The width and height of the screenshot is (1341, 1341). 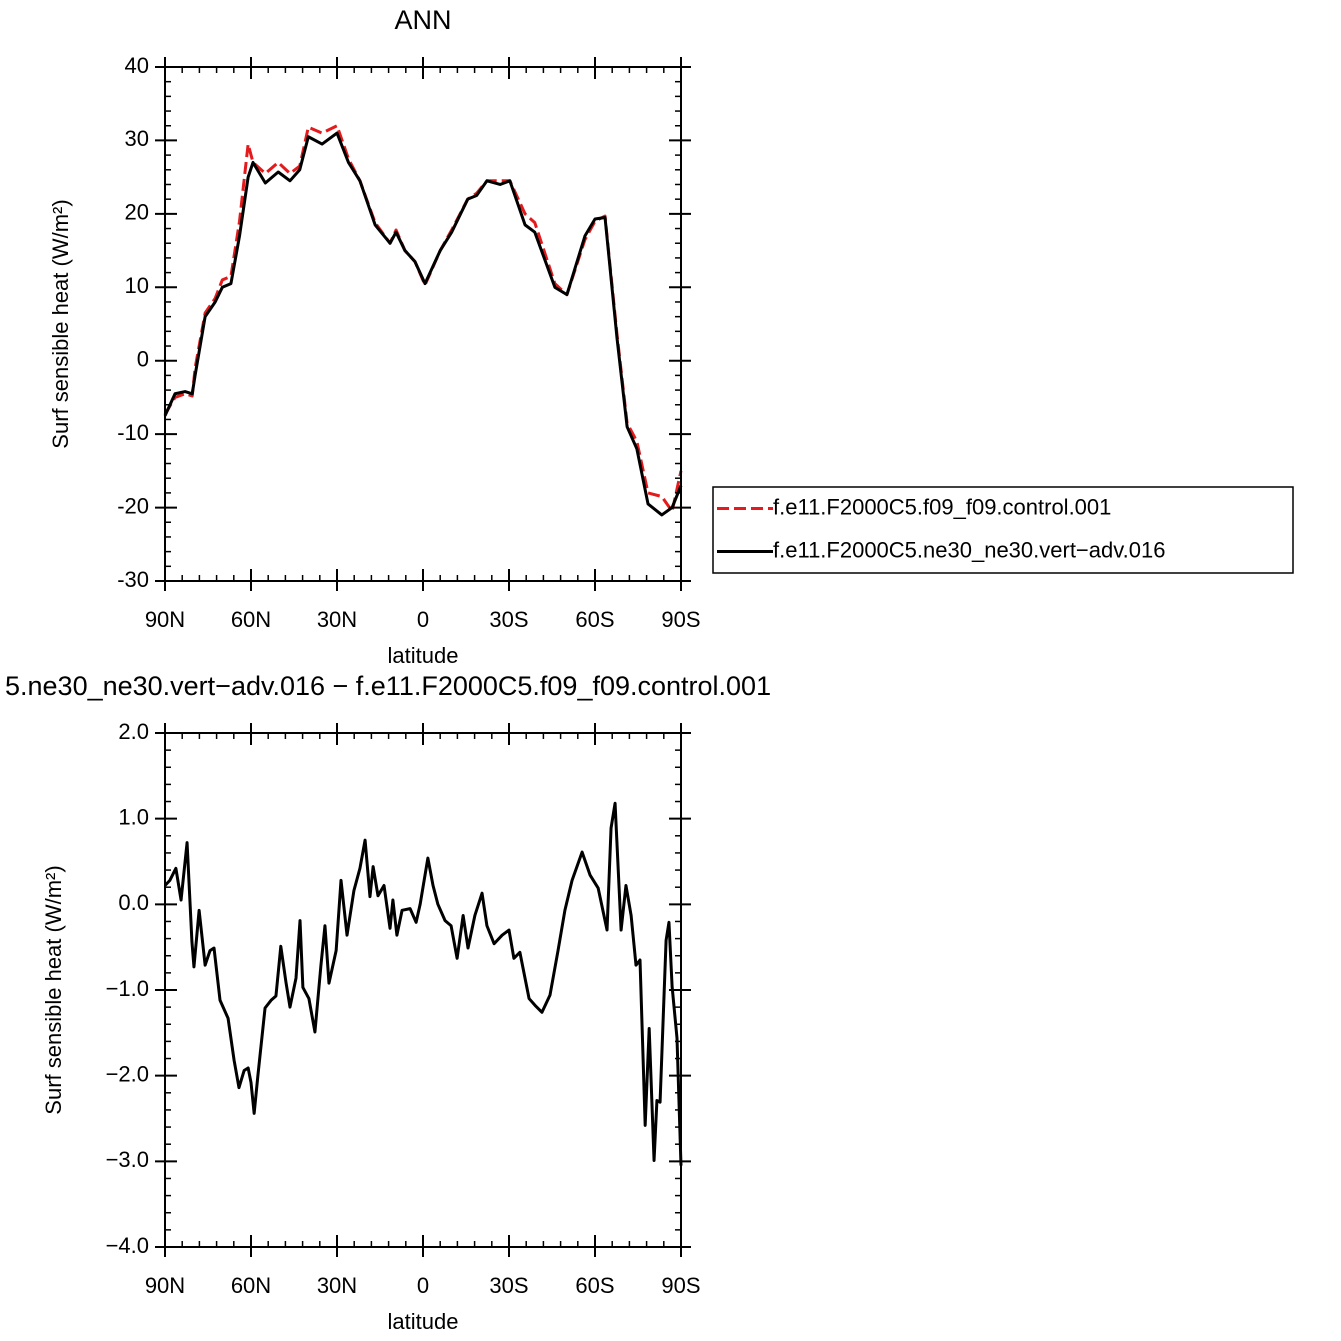 What do you see at coordinates (969, 549) in the screenshot?
I see `legend-label: f.e11.F2000C5.ne30_ne30.vert−adv.016` at bounding box center [969, 549].